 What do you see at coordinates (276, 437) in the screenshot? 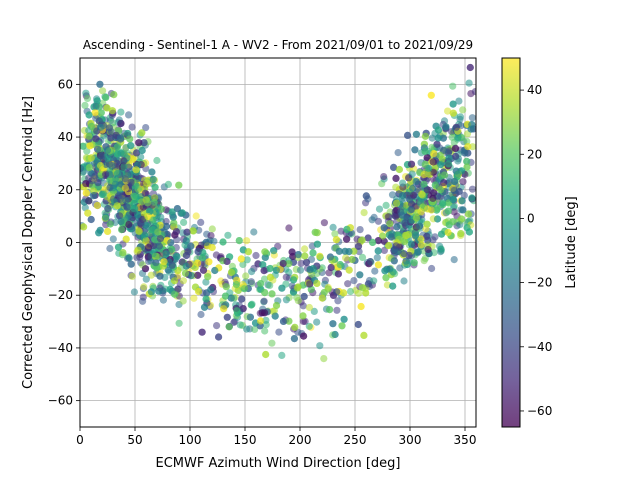
I see `x-axis-ticks: 0 50 100 150 200 250 300 350` at bounding box center [276, 437].